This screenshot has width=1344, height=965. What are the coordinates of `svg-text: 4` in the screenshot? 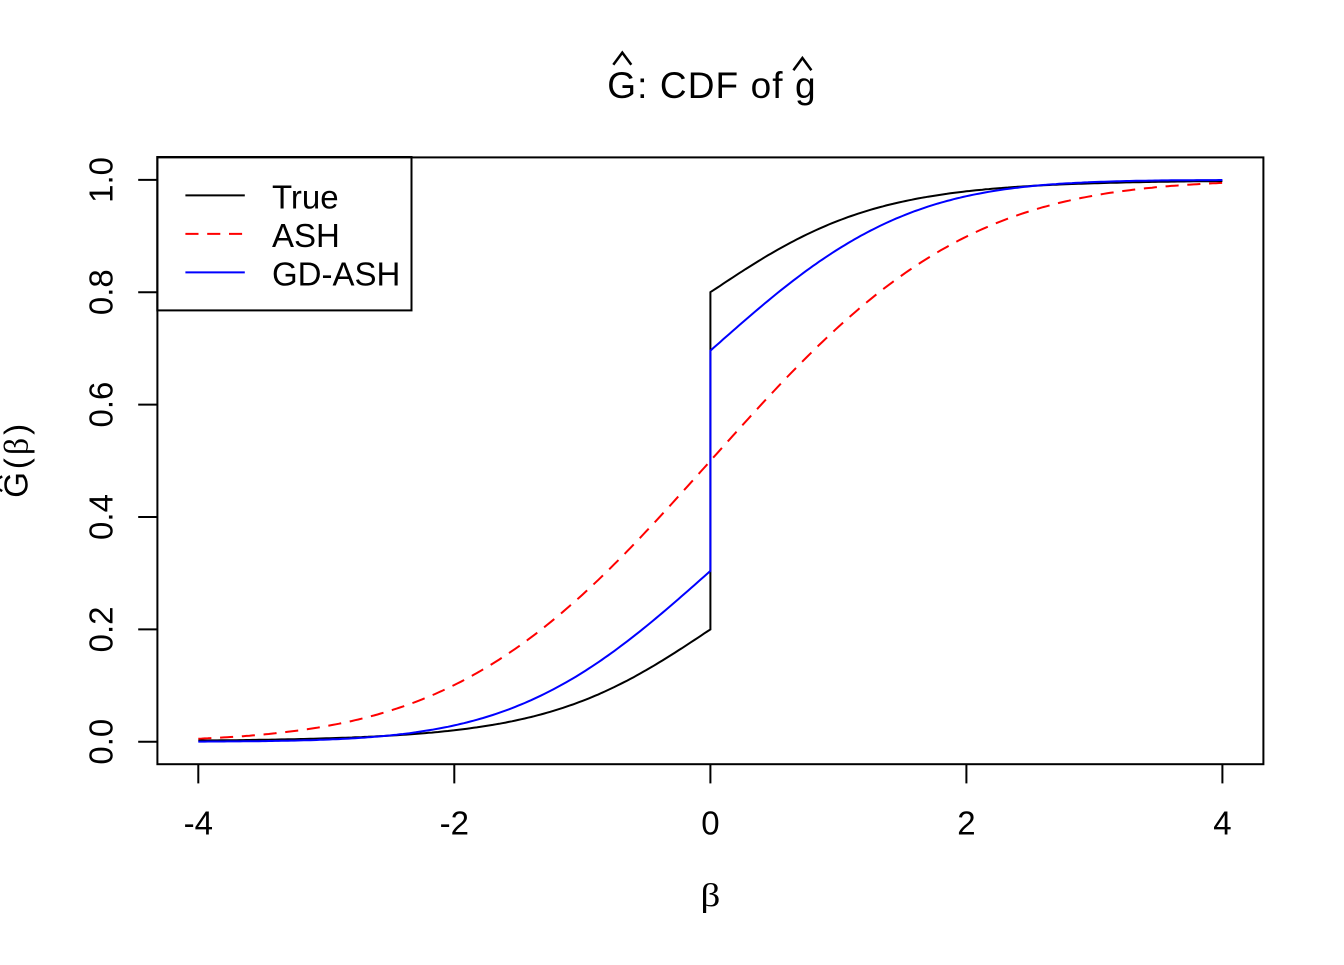 It's located at (1222, 823).